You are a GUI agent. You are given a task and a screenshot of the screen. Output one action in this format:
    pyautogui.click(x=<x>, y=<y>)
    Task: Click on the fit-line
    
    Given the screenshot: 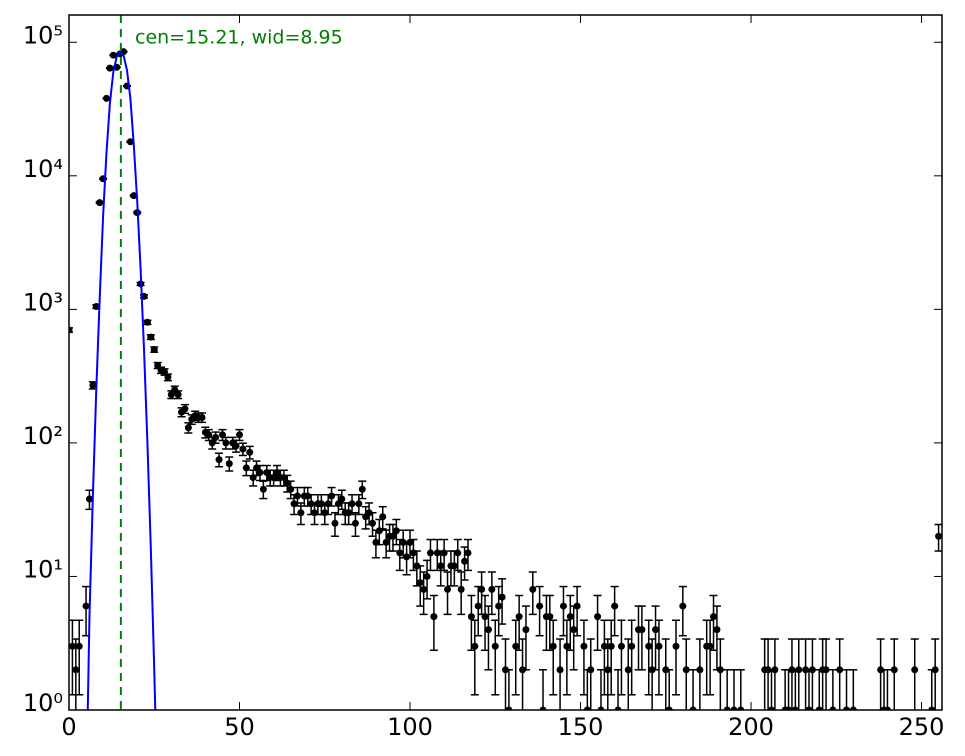 What is the action you would take?
    pyautogui.click(x=121, y=380)
    